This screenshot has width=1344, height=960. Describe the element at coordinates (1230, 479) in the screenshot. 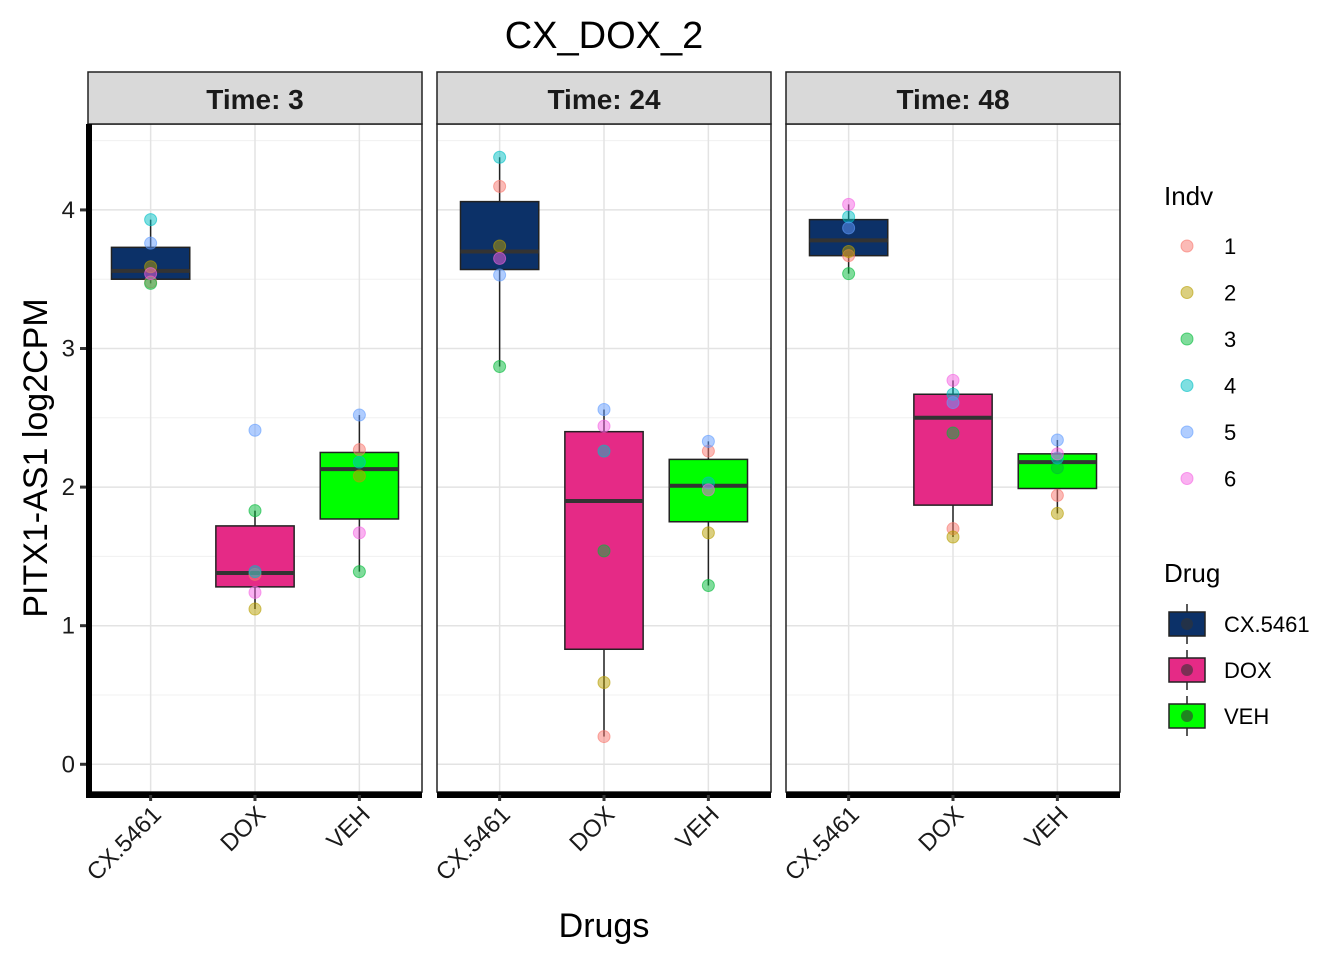

I see `legend-label-indv: 6` at that location.